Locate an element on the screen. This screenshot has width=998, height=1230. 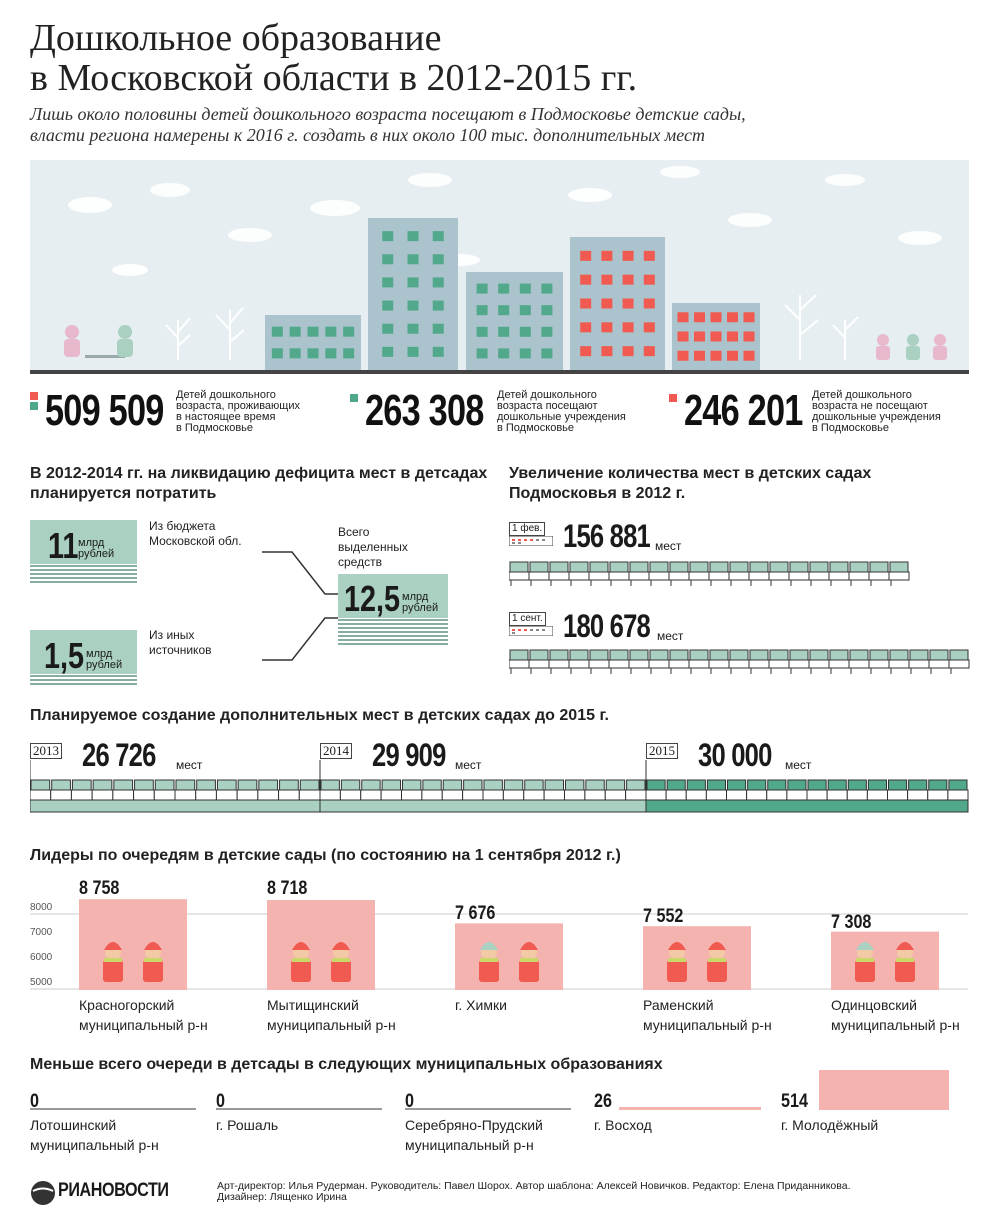
budget-unit: млрд рублей is located at coordinates (96, 548).